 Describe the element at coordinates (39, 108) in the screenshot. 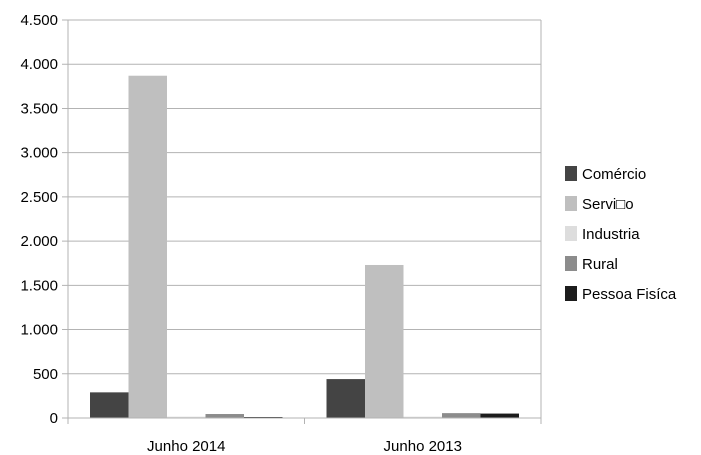

I see `y-tick-label: 3.500` at that location.